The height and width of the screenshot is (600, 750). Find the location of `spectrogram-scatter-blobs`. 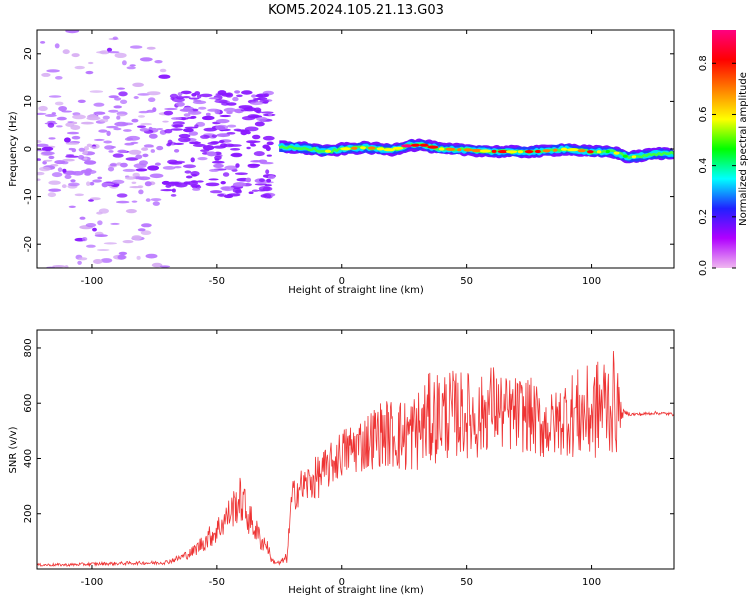

spectrogram-scatter-blobs is located at coordinates (156, 149).